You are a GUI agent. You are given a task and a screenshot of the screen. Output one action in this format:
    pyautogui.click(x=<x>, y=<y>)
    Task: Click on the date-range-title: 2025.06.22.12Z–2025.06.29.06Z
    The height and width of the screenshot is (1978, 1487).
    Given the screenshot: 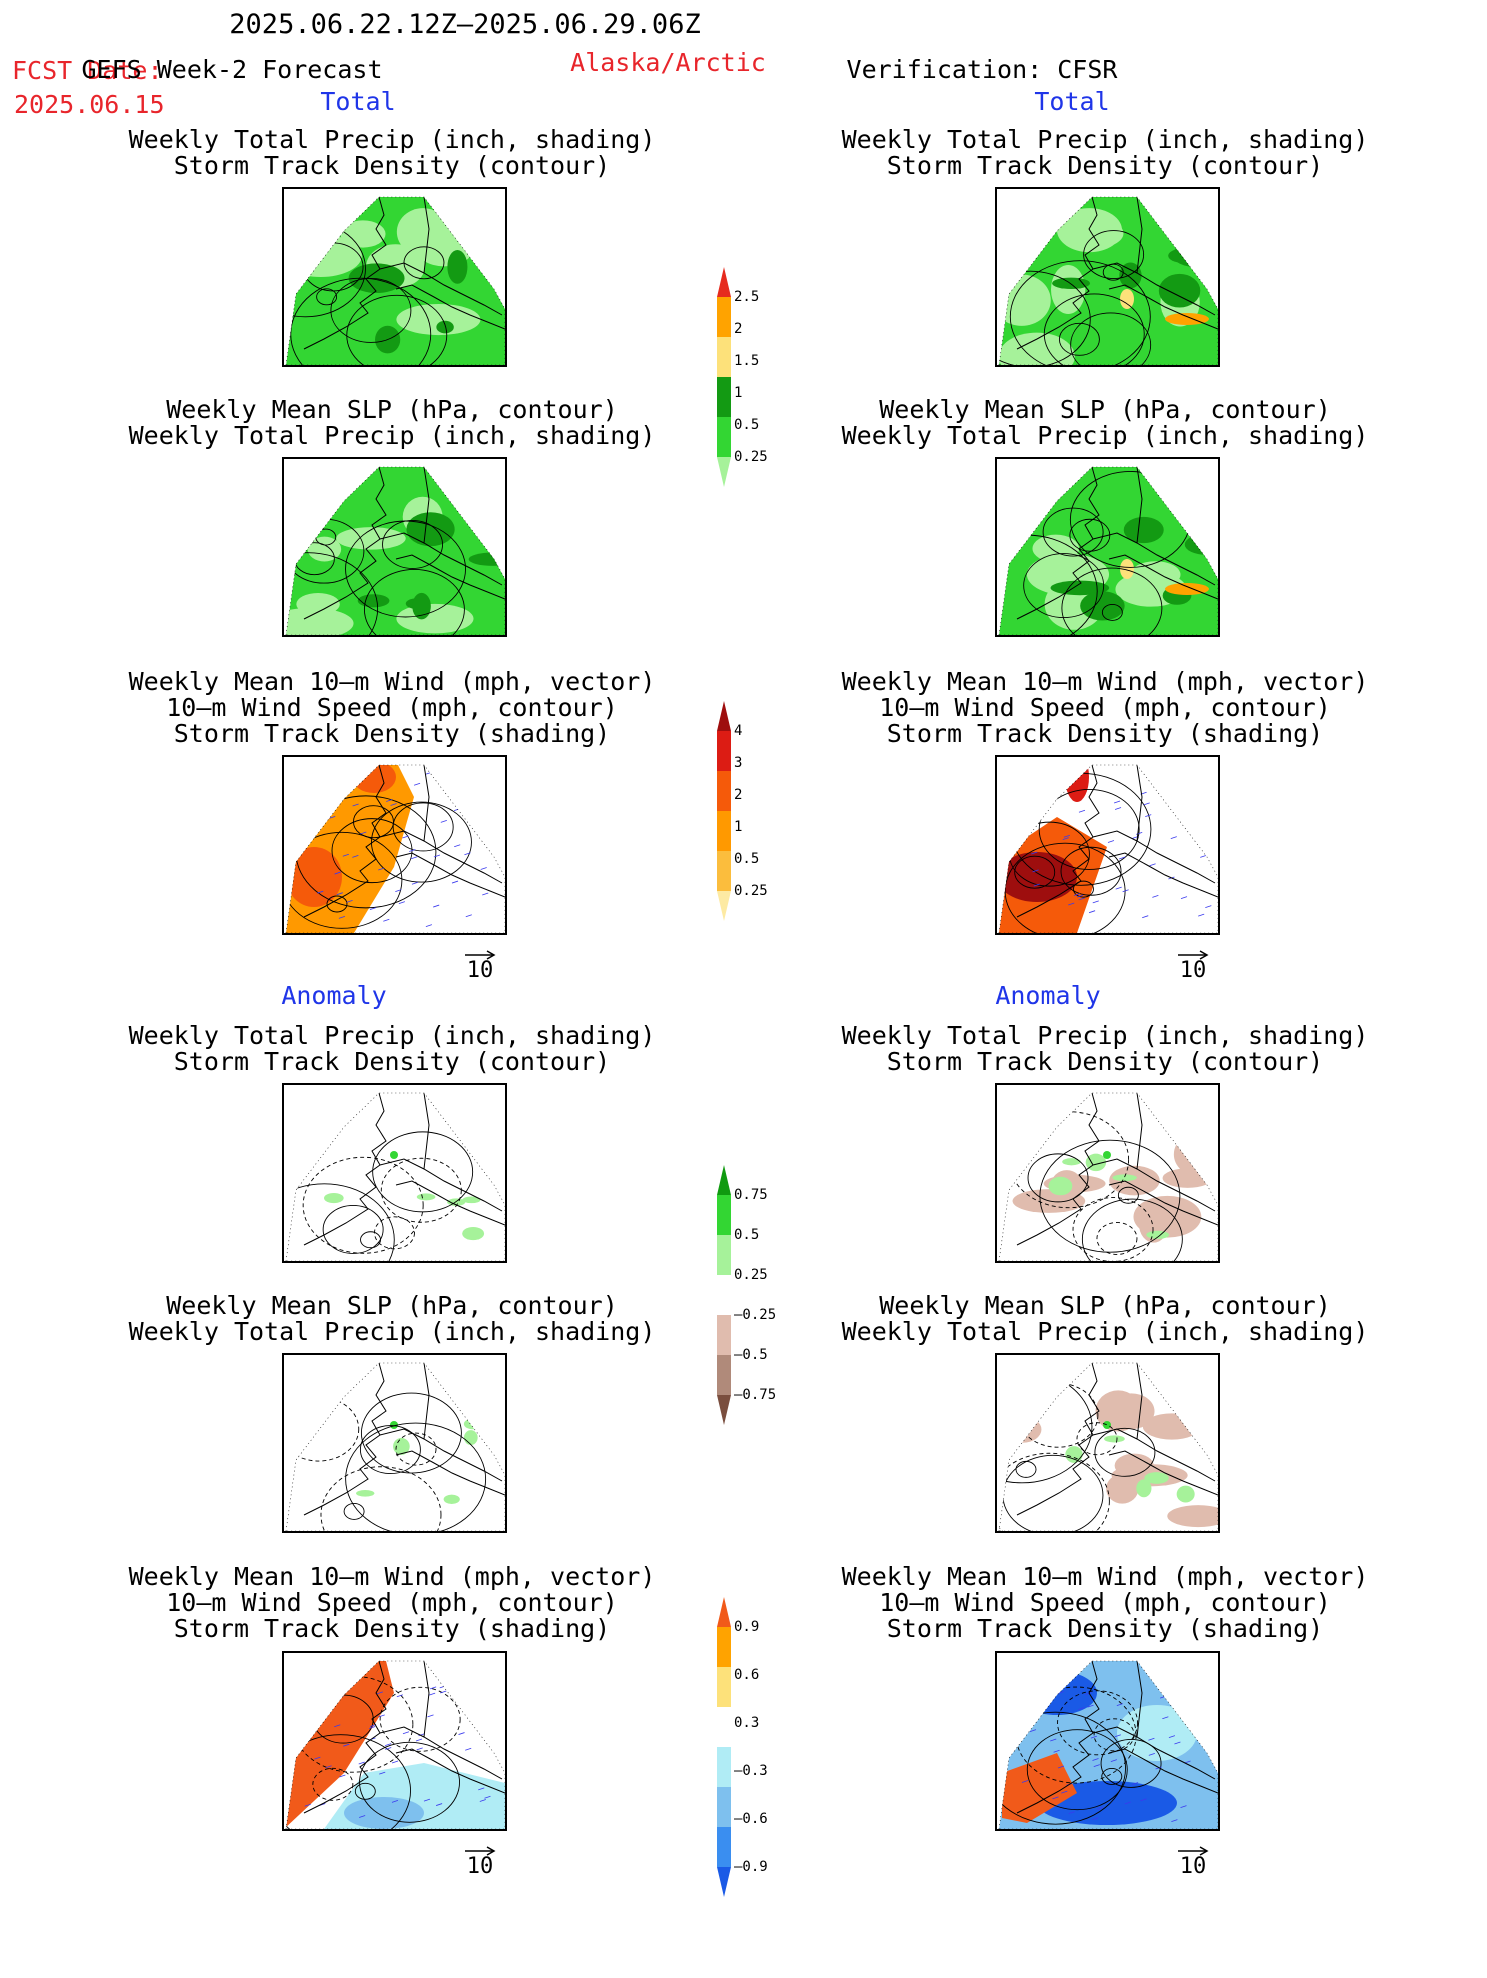 What is the action you would take?
    pyautogui.click(x=465, y=24)
    